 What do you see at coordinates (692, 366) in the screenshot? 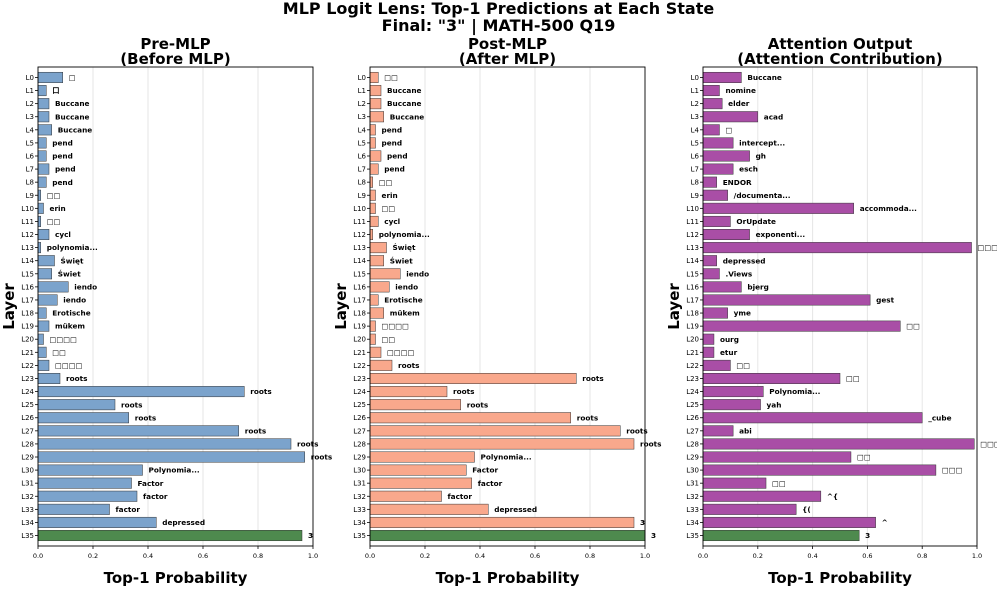
I see `y-tick-label-2-22: L22` at bounding box center [692, 366].